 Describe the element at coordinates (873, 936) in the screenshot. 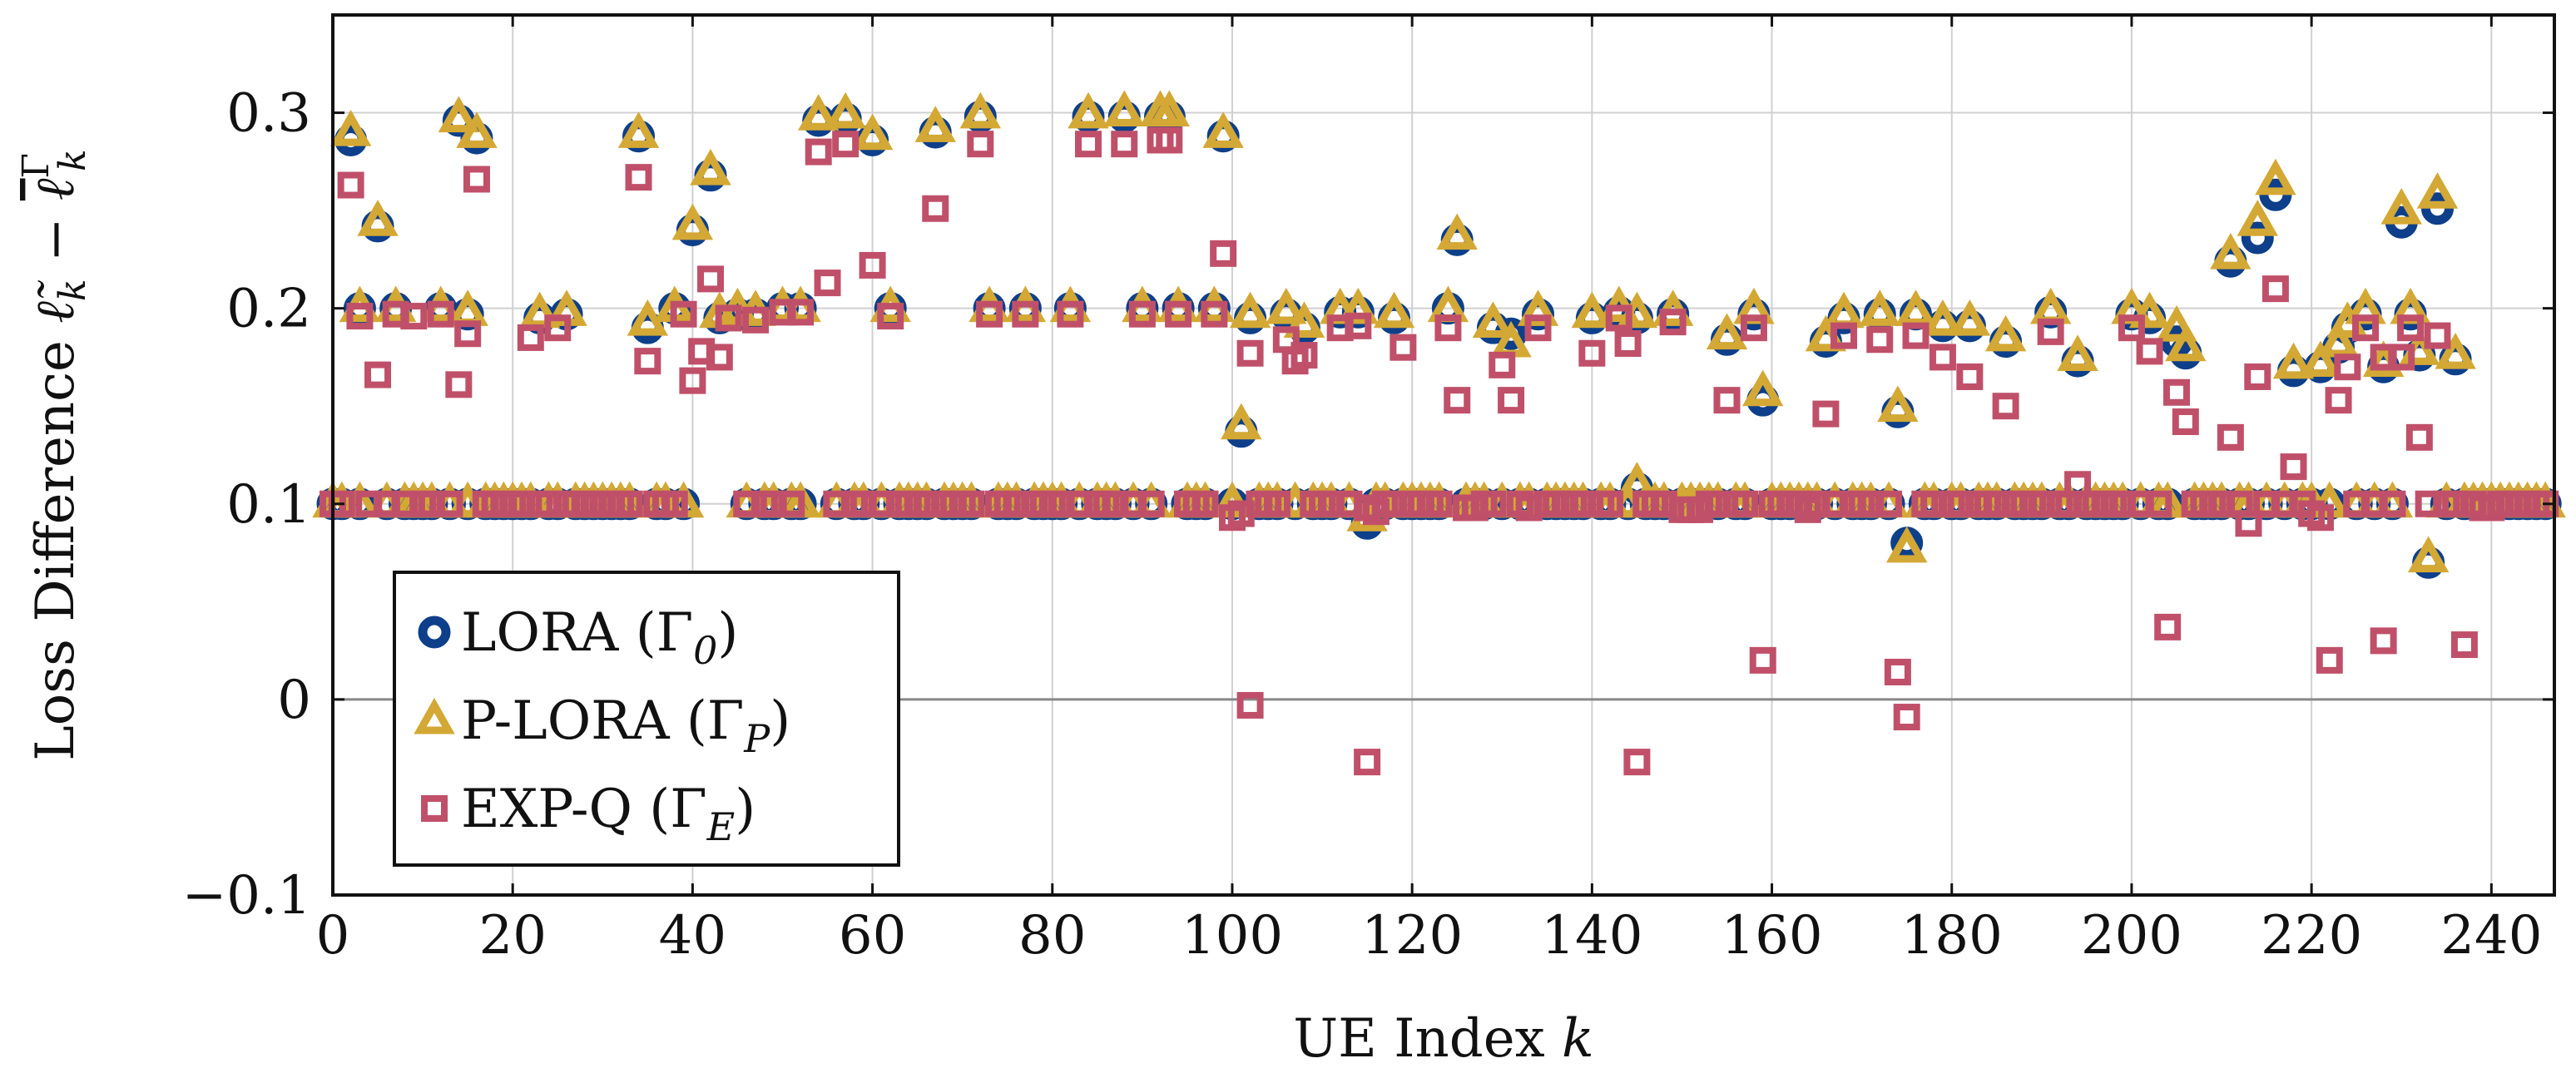

I see `x-tick-label: 60` at that location.